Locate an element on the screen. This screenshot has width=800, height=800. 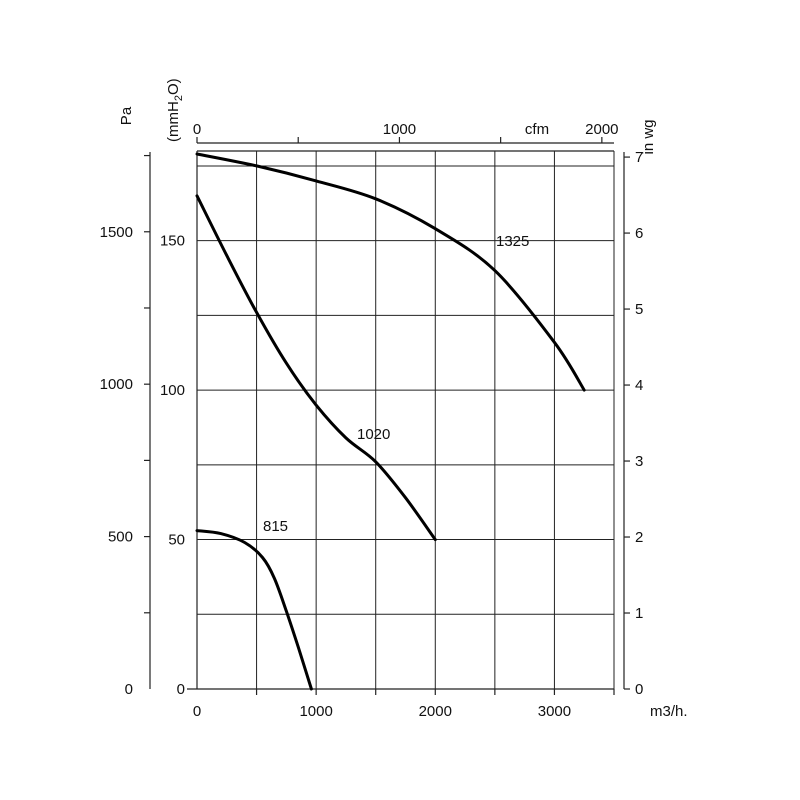
y-pa-tick-label: 1000 is located at coordinates (116, 384).